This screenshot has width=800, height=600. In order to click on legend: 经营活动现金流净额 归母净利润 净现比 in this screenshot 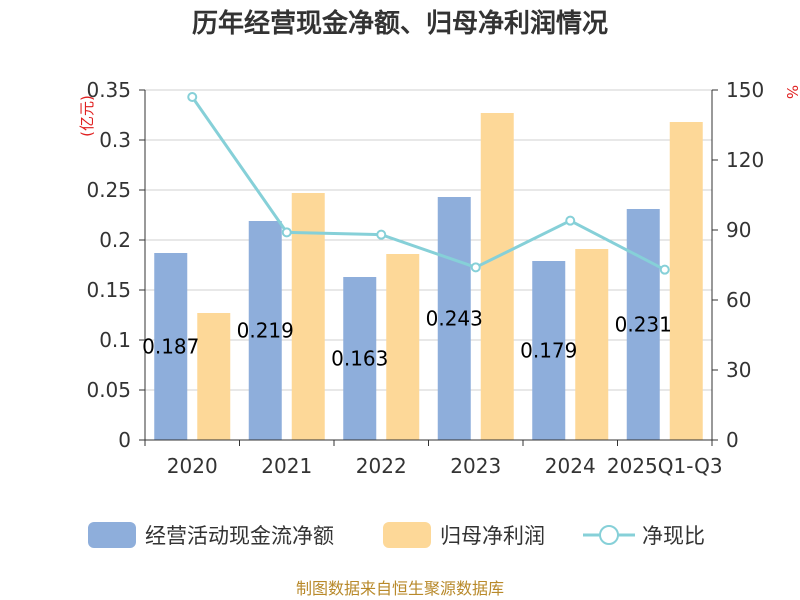, I will do `click(396, 535)`.